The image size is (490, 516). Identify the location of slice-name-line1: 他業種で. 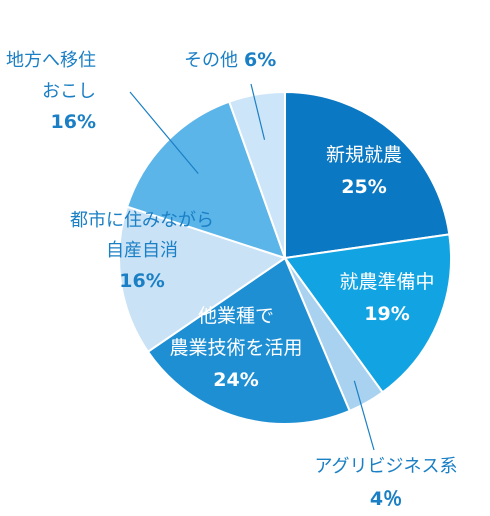
(236, 316).